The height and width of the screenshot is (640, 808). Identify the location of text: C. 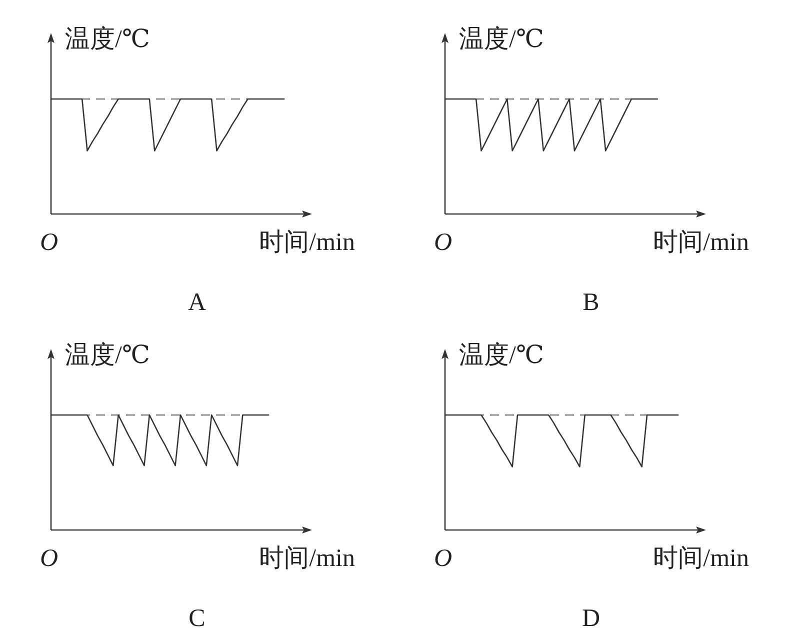
(197, 618).